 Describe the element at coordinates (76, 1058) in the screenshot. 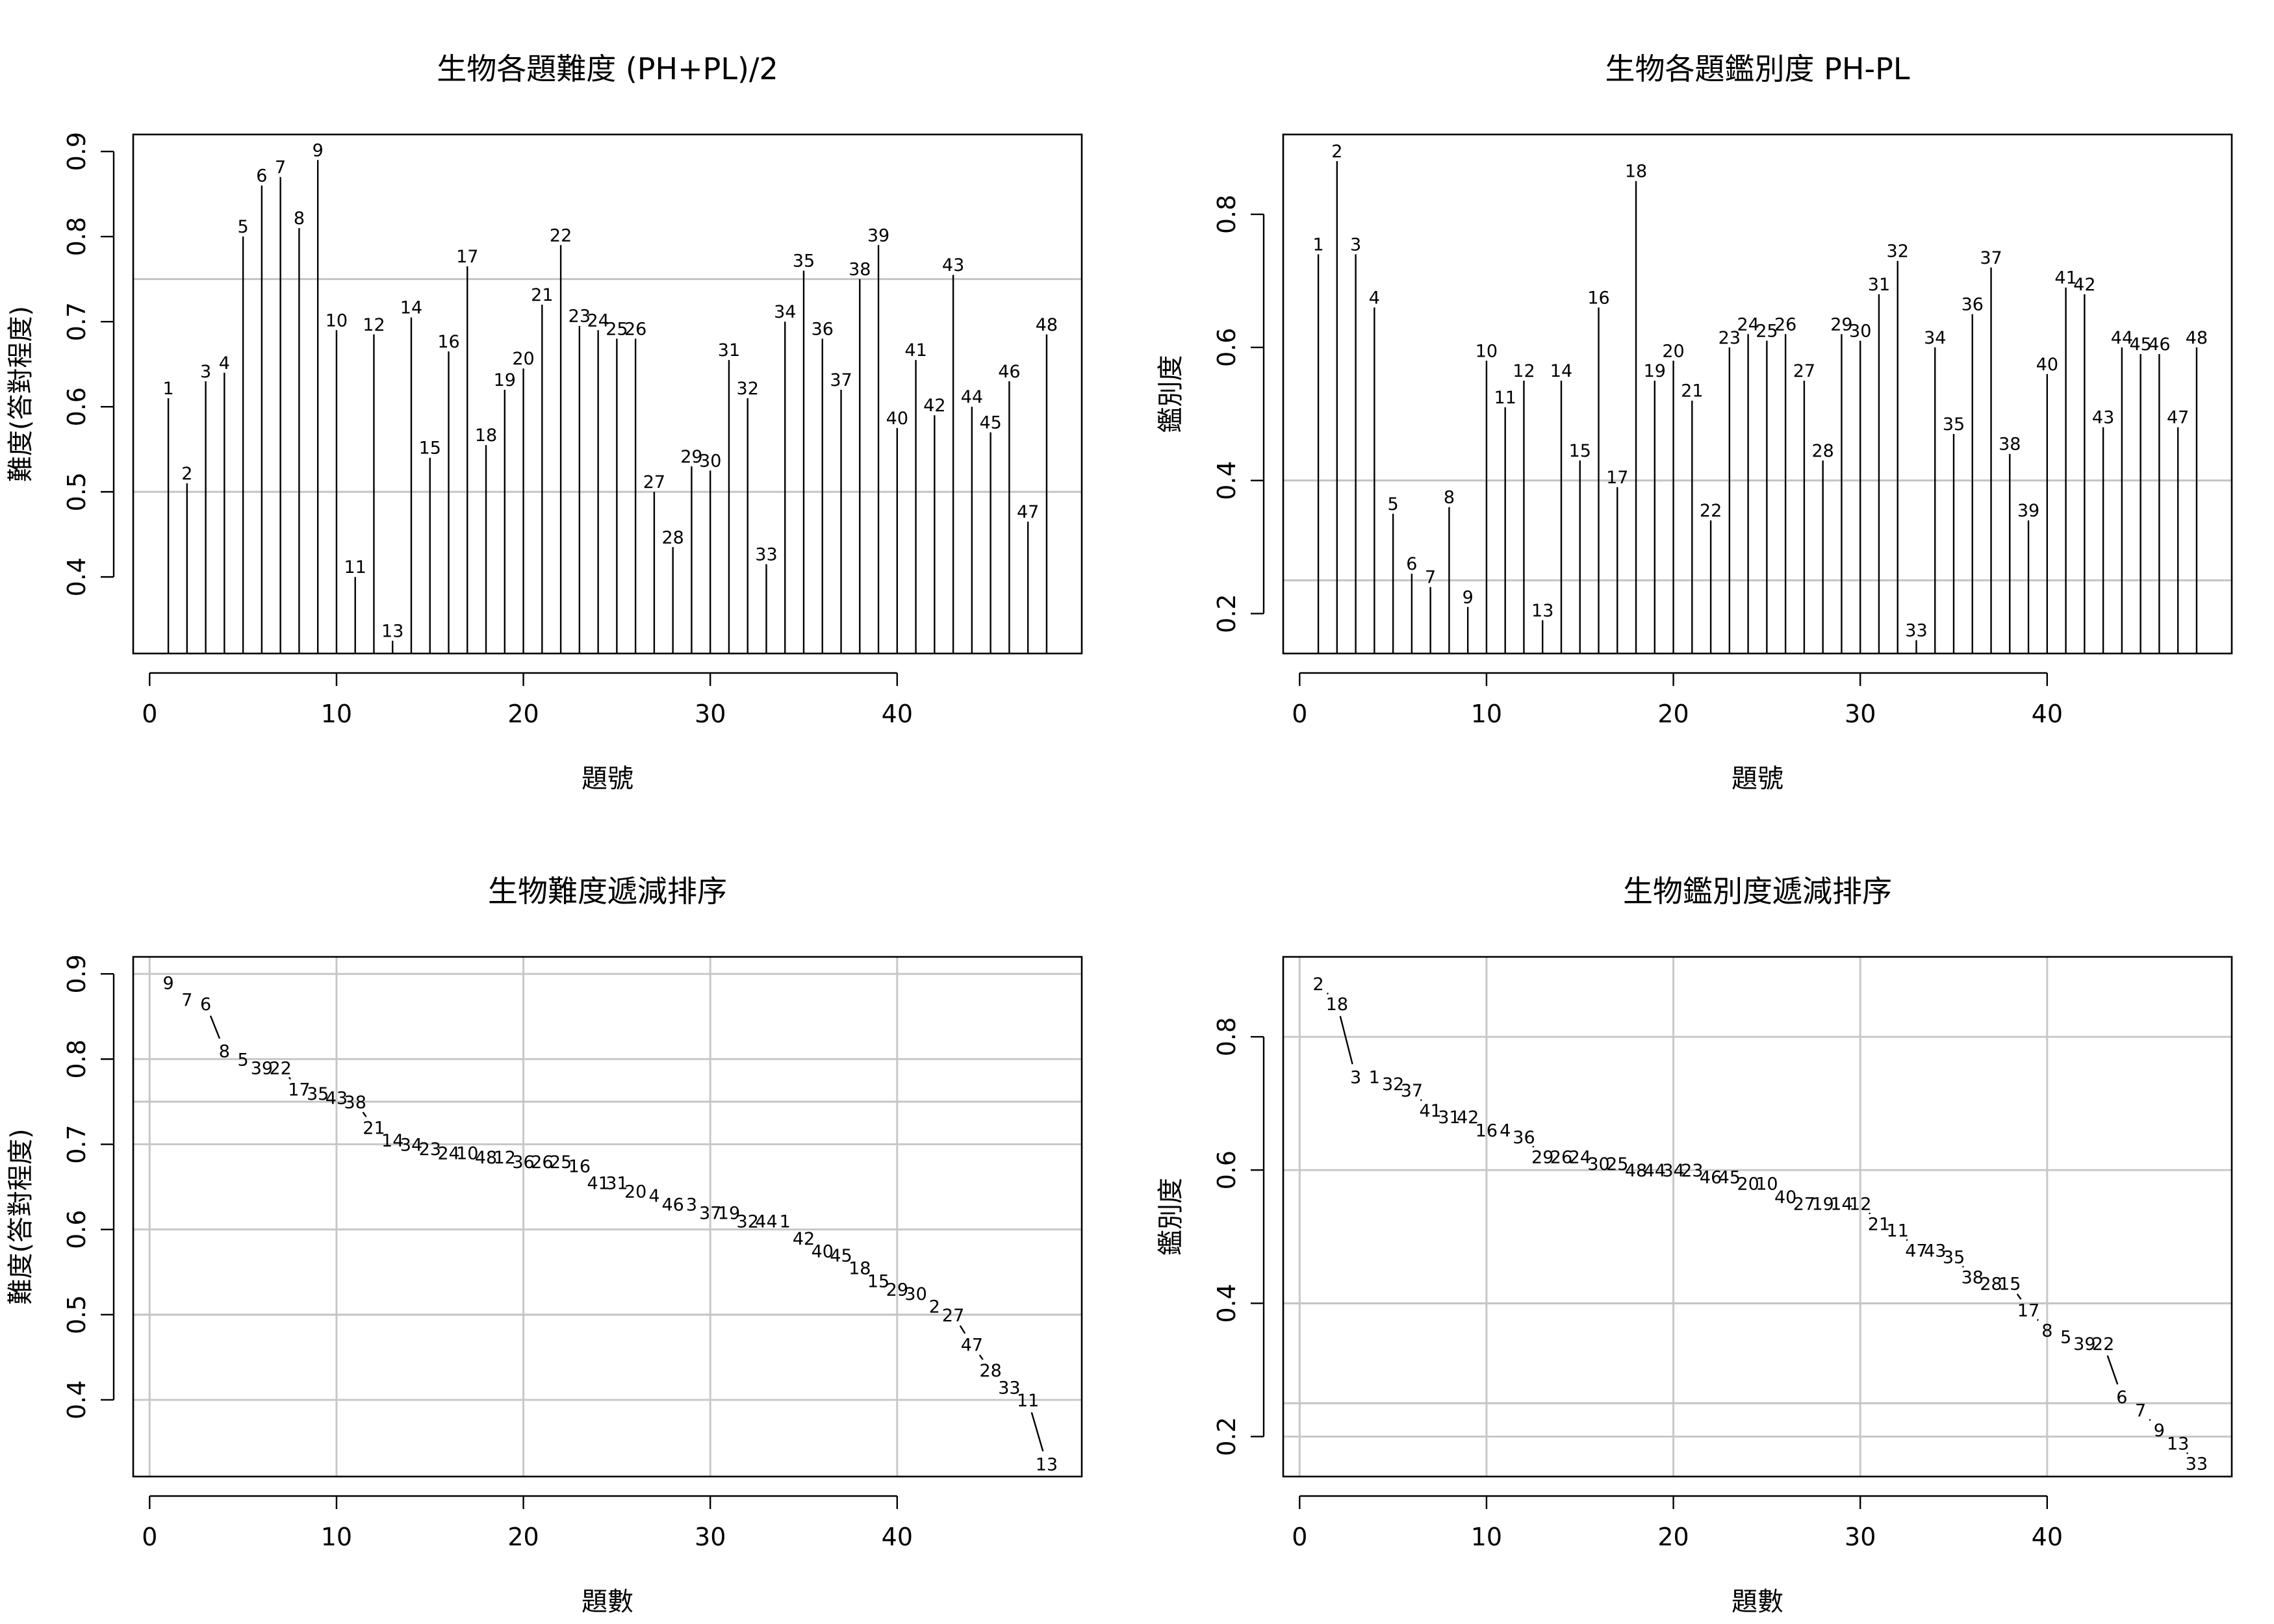

I see `y-tick-label: 0.8` at that location.